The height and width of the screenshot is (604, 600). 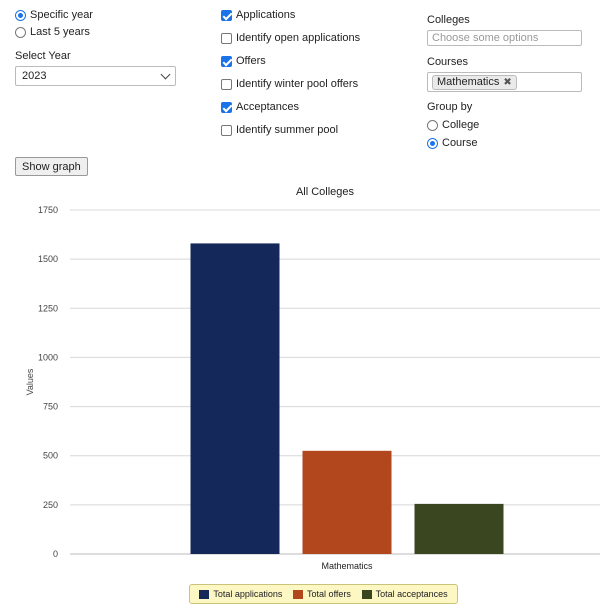 What do you see at coordinates (50, 407) in the screenshot?
I see `y-tick-label: 750` at bounding box center [50, 407].